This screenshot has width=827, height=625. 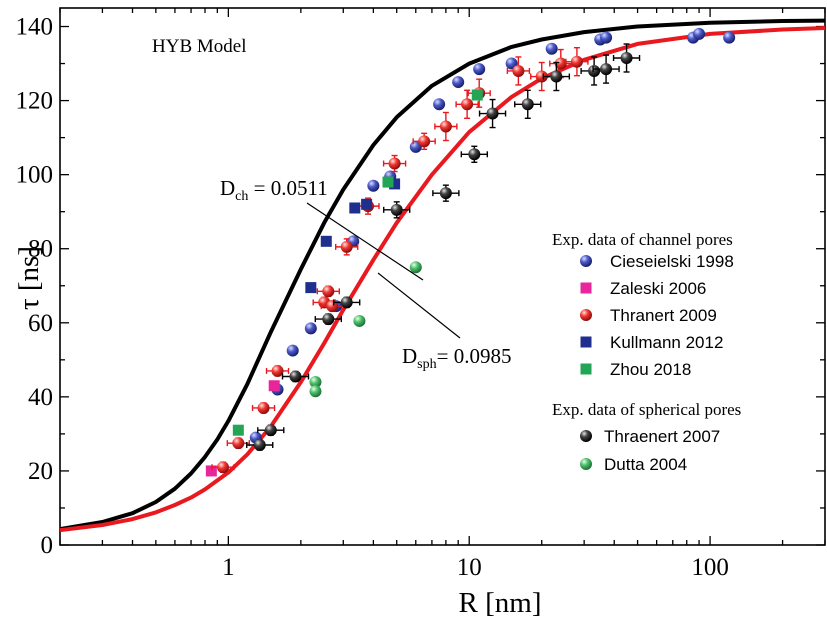 What do you see at coordinates (35, 175) in the screenshot?
I see `y-tick-label: 100` at bounding box center [35, 175].